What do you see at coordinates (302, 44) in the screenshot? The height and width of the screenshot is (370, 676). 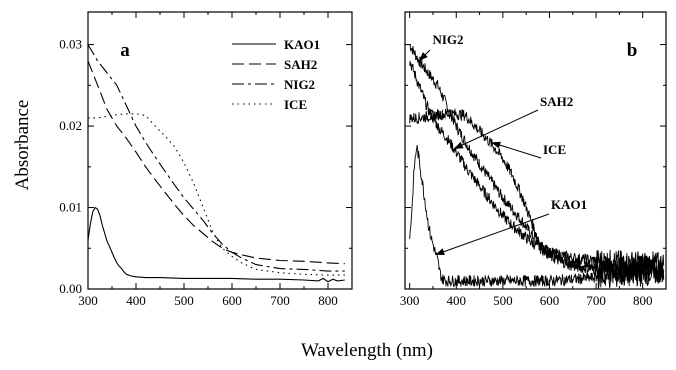 I see `legend-label-kao1: KAO1` at bounding box center [302, 44].